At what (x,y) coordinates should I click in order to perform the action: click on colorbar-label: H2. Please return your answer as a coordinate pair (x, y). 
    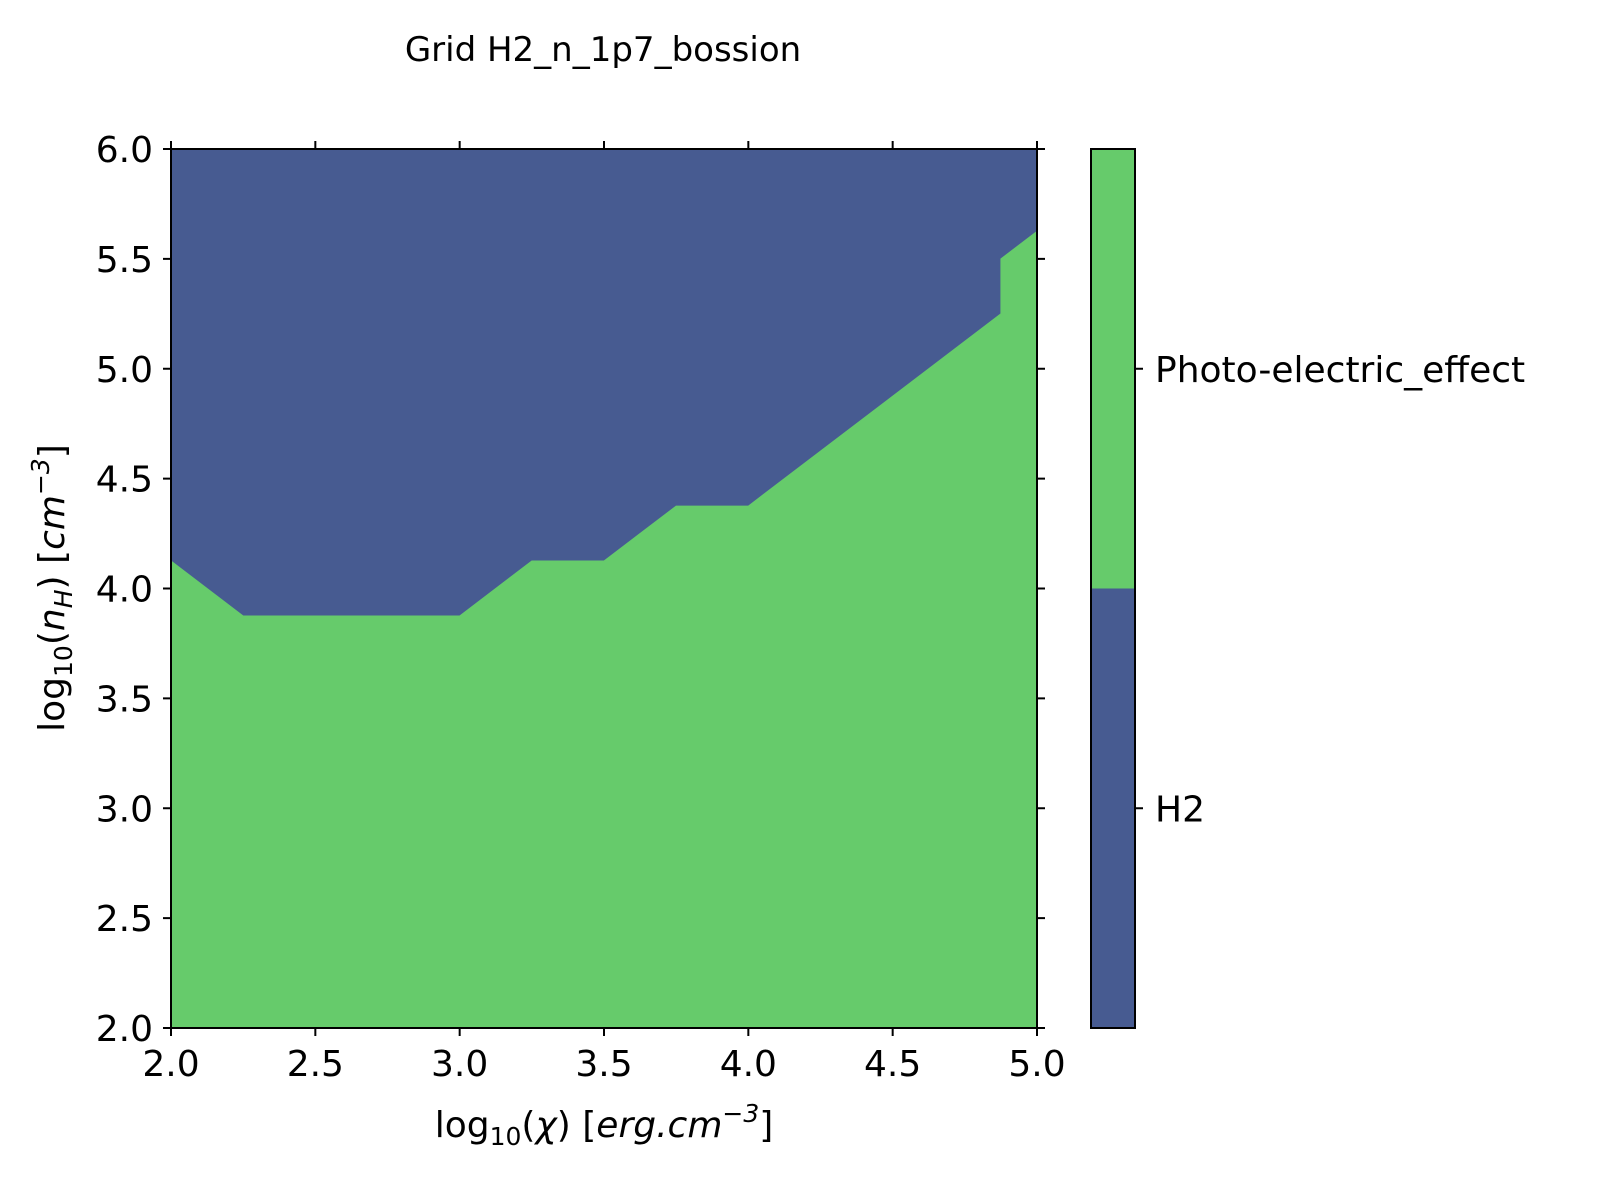
    Looking at the image, I should click on (1180, 809).